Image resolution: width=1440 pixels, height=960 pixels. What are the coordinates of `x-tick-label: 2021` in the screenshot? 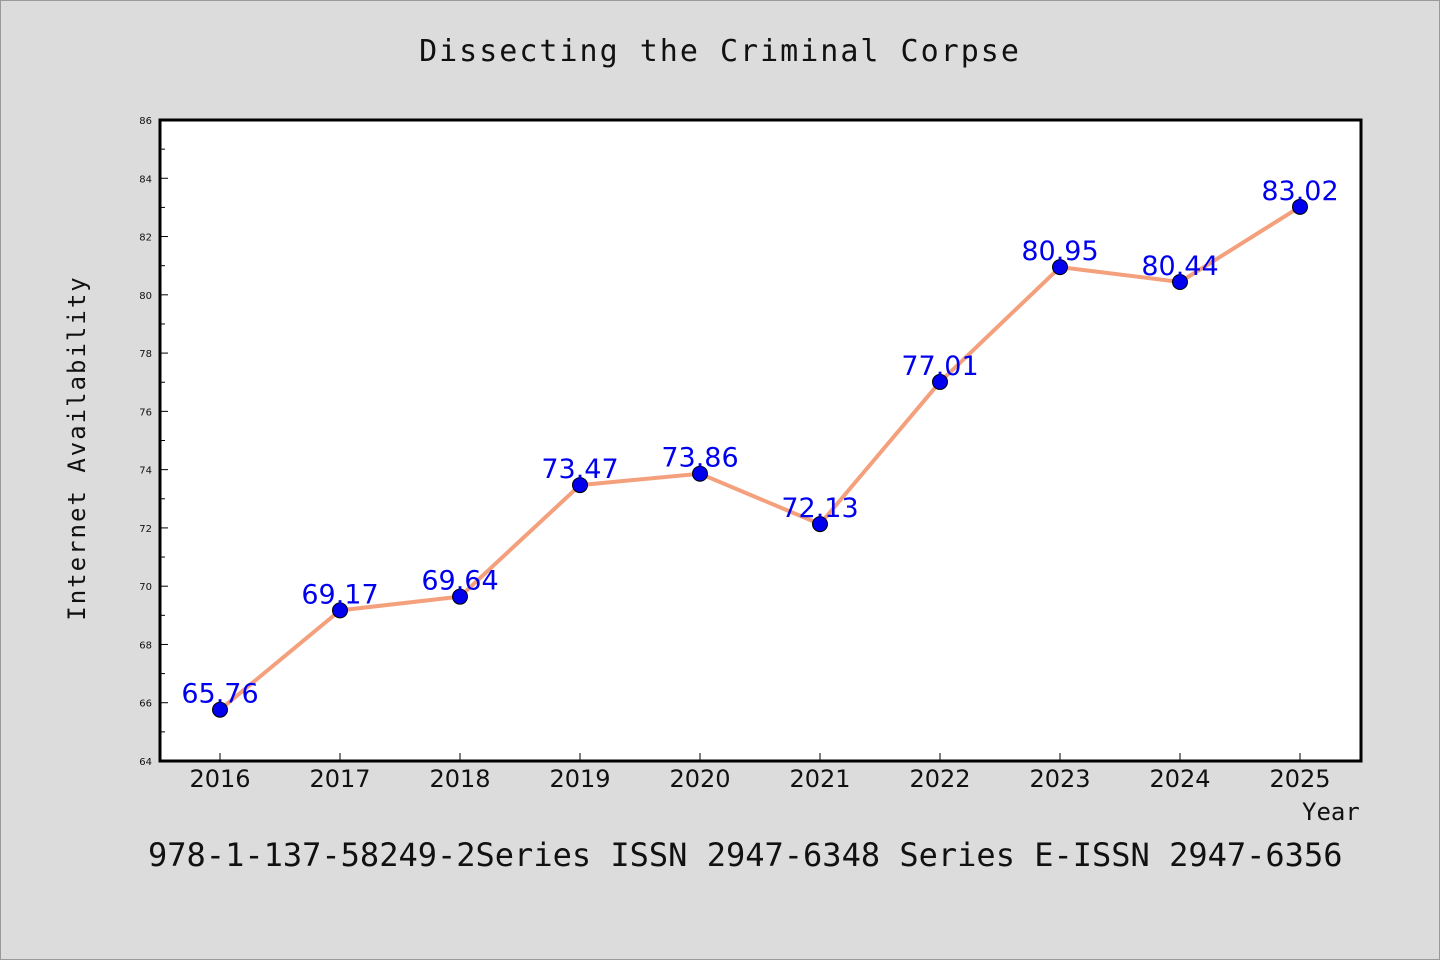 It's located at (819, 779).